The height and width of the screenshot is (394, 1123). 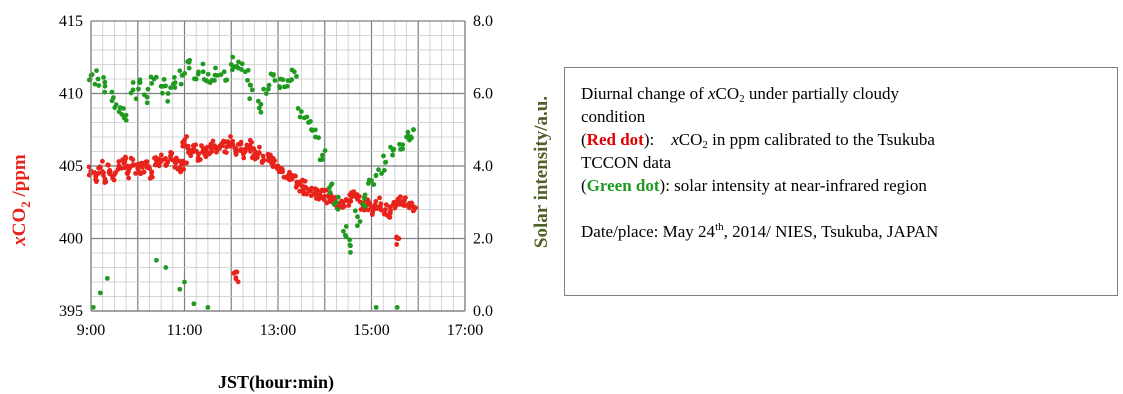 I want to click on y-left-tick-label: 405, so click(x=71, y=166).